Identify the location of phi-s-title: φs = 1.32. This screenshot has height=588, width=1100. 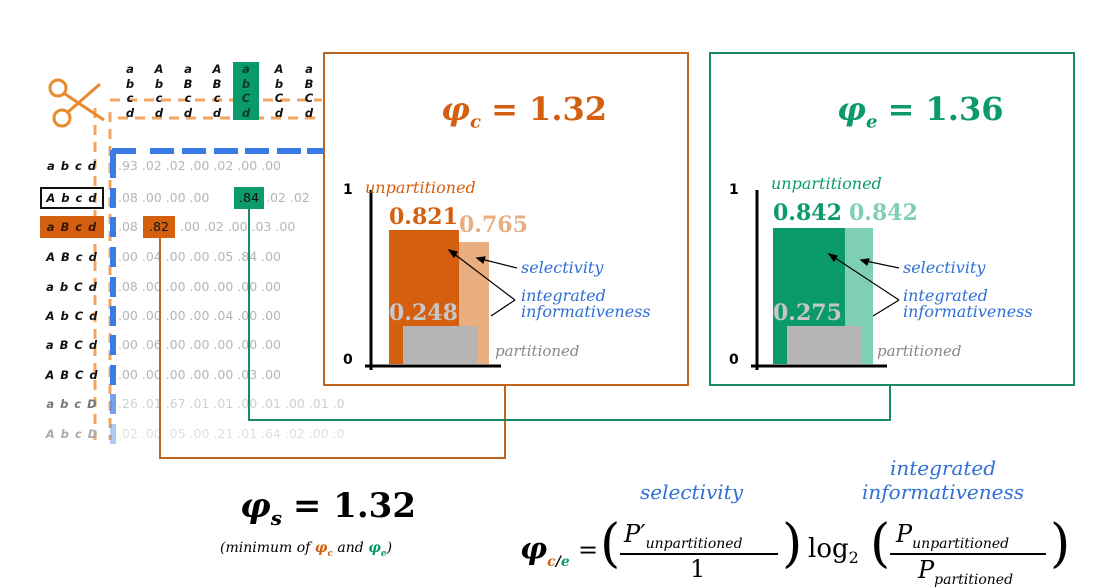
(328, 508).